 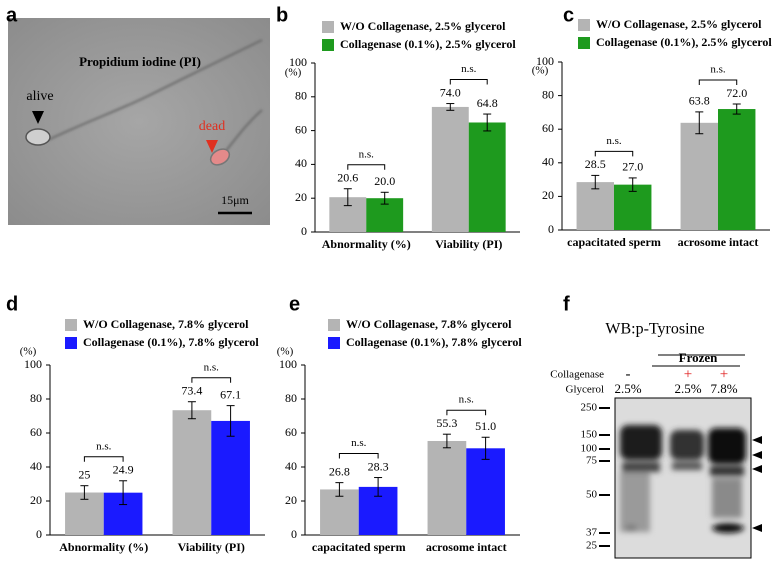 I want to click on value-label: 67.1, so click(x=230, y=394).